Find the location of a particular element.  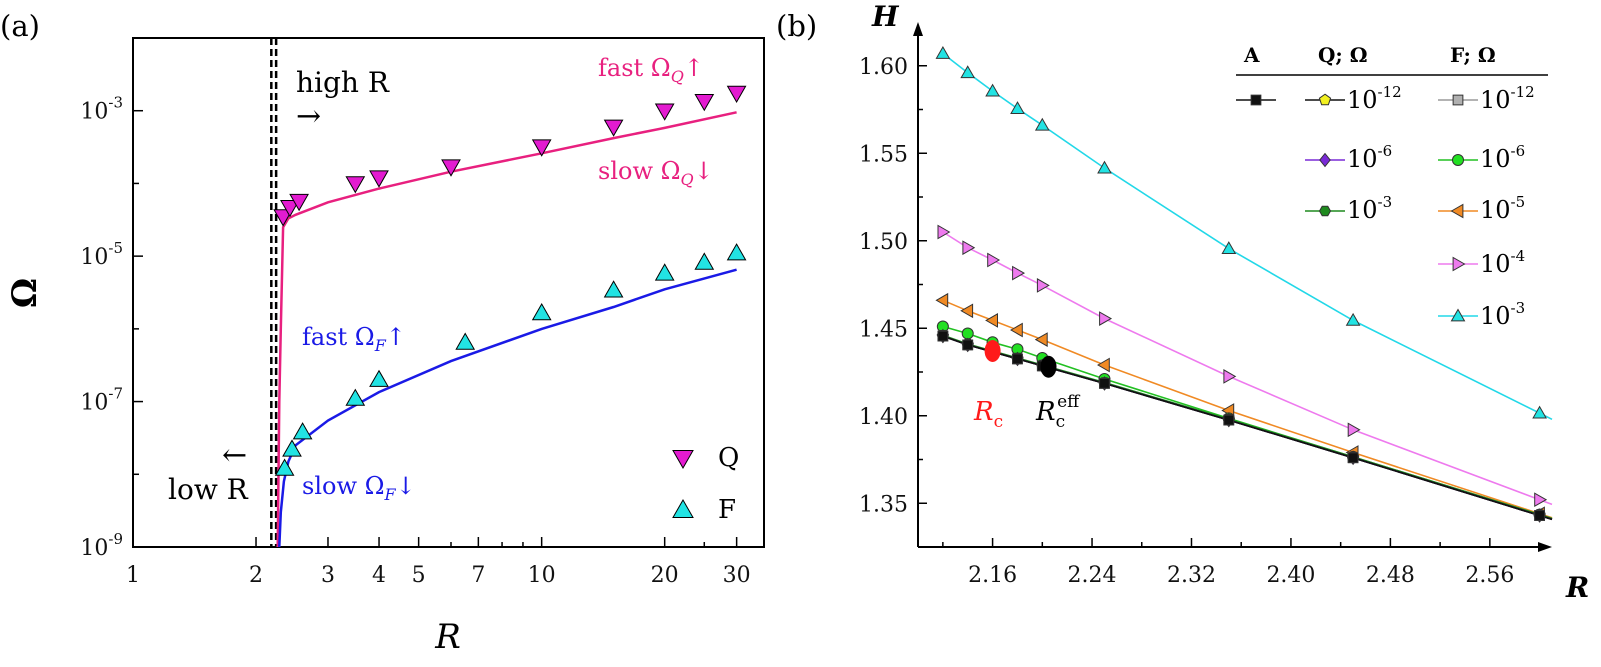

y-tick-label: 1.40 is located at coordinates (883, 417).